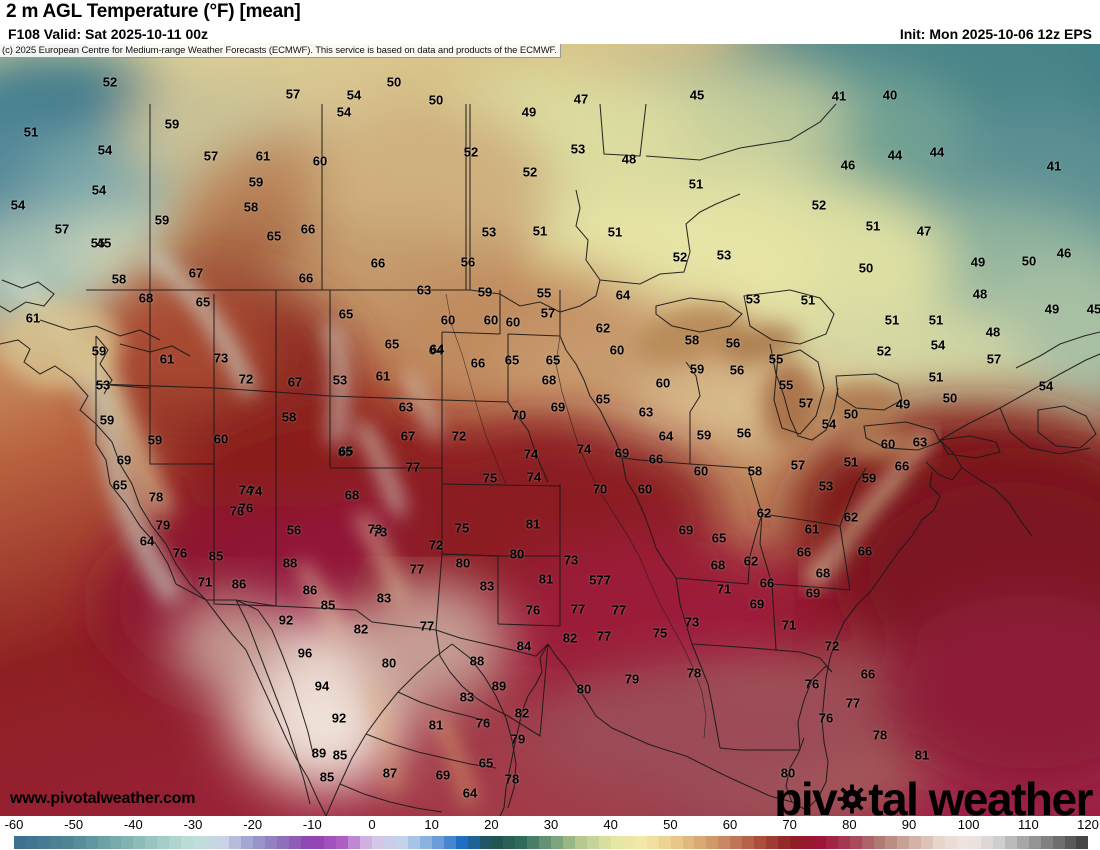 Image resolution: width=1100 pixels, height=850 pixels. I want to click on temperature-value-label: 63, so click(406, 407).